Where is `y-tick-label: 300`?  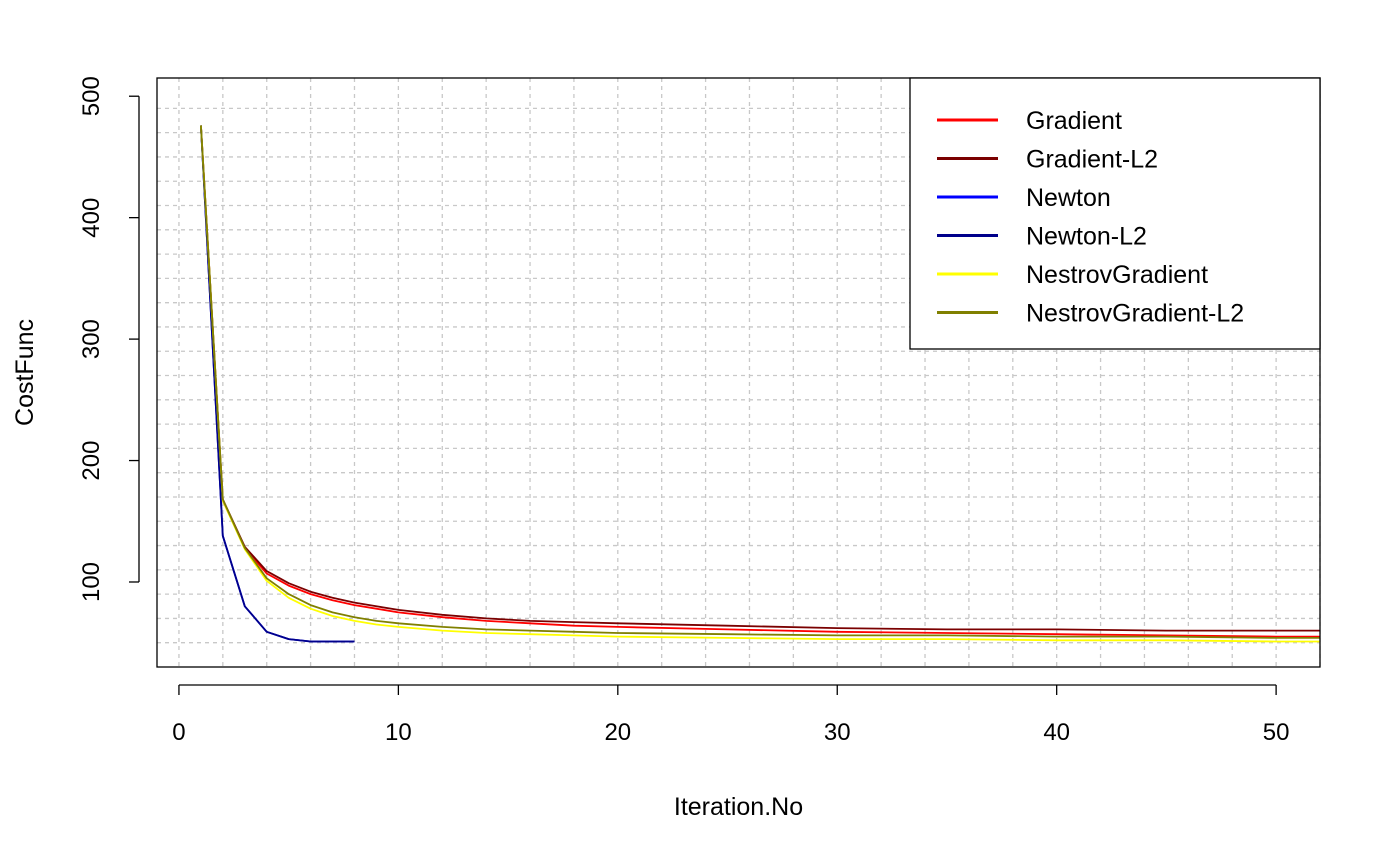
y-tick-label: 300 is located at coordinates (91, 339).